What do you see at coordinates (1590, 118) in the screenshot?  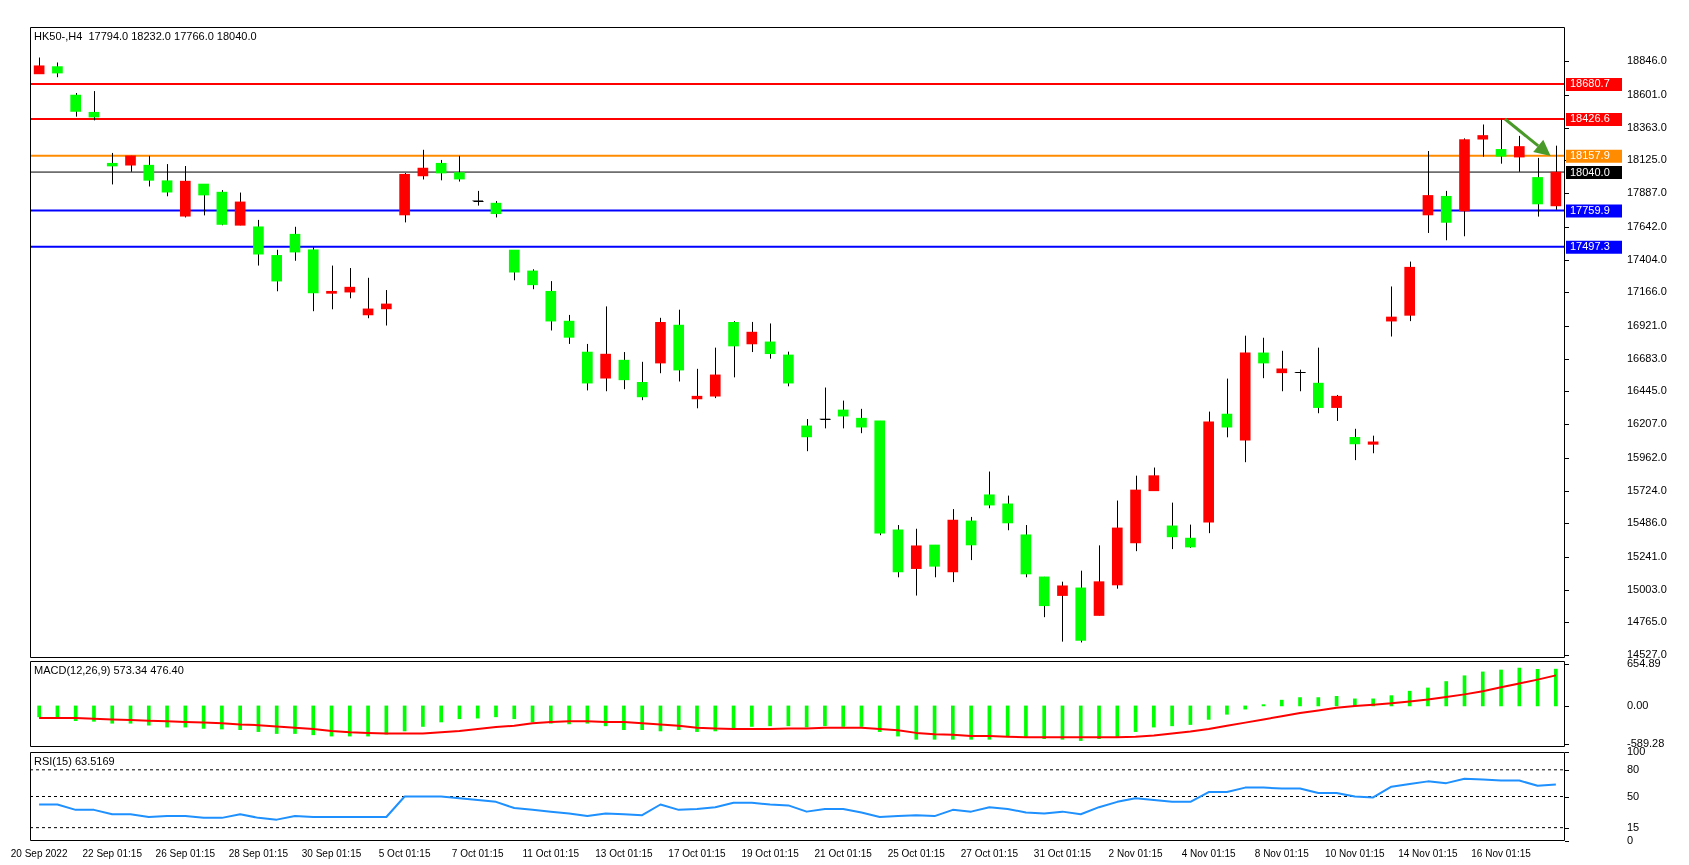 I see `ref-line-label: 18426.6` at bounding box center [1590, 118].